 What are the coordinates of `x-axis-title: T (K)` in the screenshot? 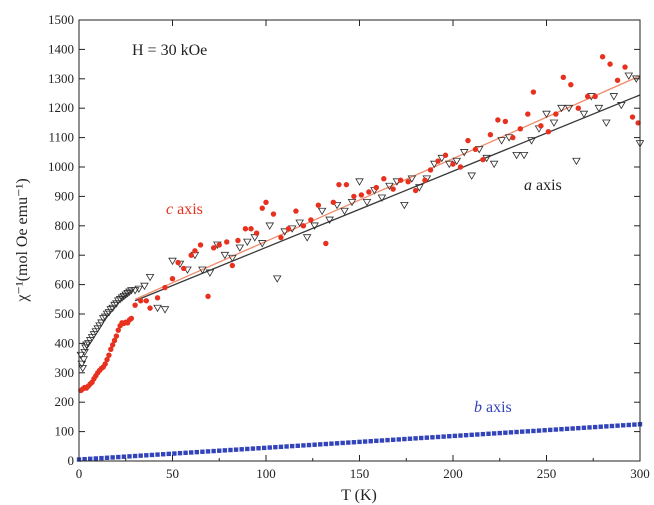 It's located at (359, 495).